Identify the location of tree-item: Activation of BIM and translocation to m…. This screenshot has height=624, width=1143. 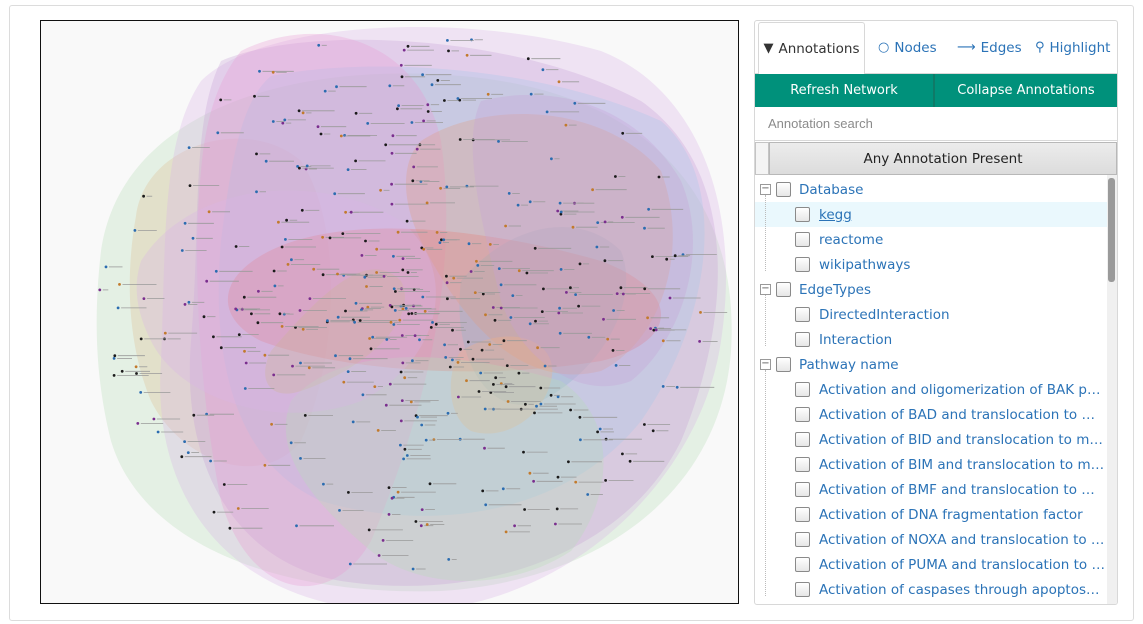
(931, 464).